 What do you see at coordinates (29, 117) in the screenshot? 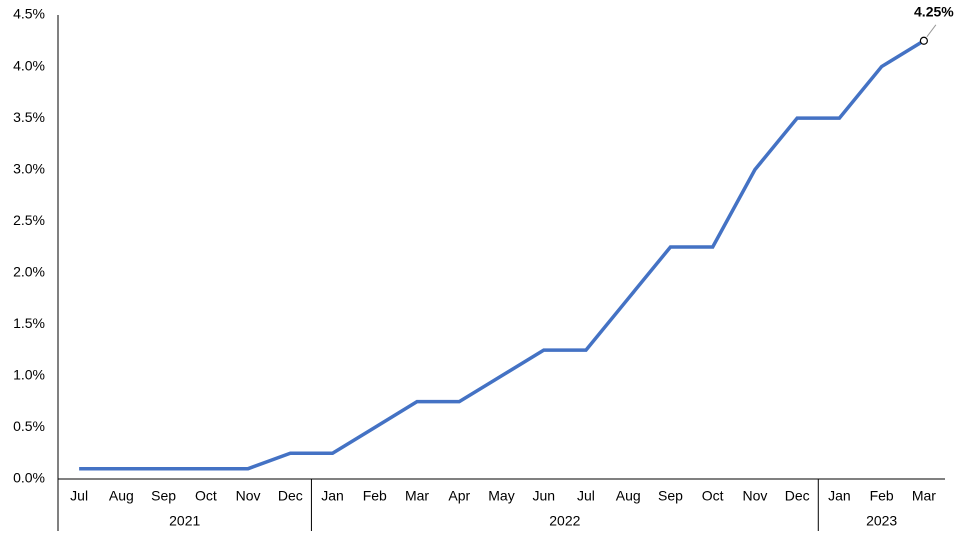
I see `y-tick-label: 3.5%` at bounding box center [29, 117].